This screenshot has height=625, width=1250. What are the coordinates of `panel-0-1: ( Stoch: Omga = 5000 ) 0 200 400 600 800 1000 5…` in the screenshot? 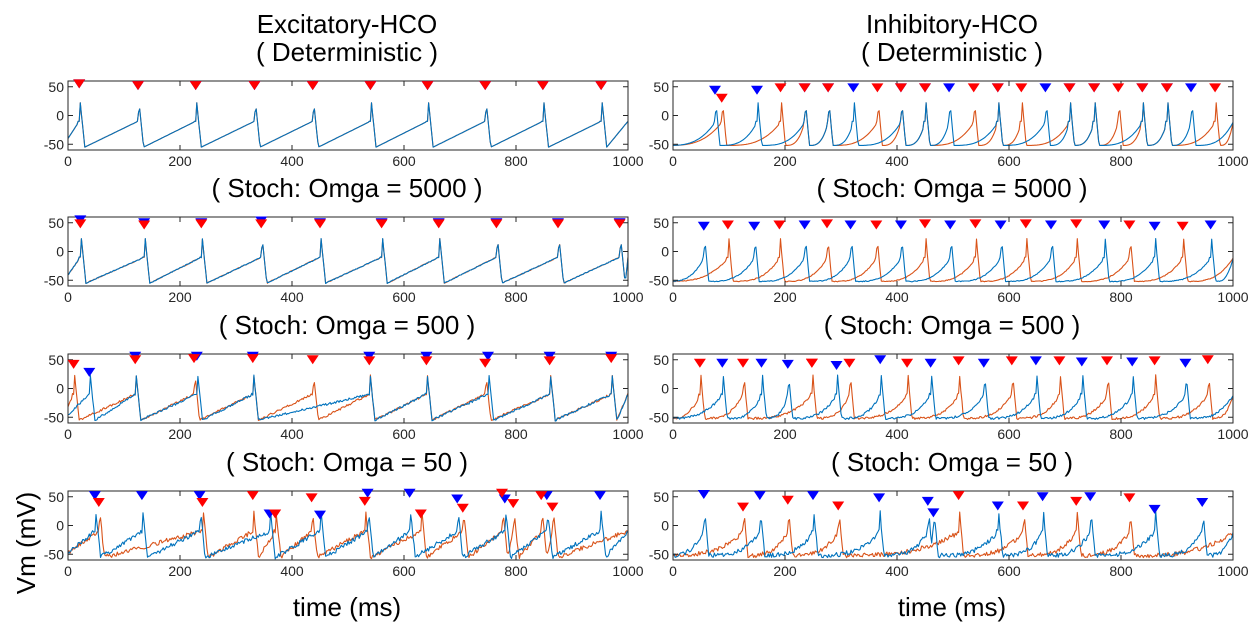 It's located at (344, 239).